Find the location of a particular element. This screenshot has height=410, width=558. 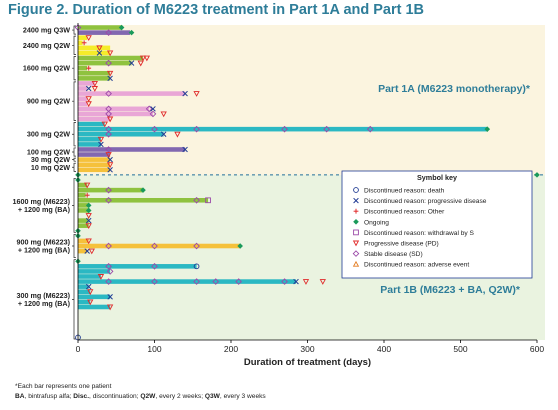

legend-adverse-symbol is located at coordinates (356, 263).